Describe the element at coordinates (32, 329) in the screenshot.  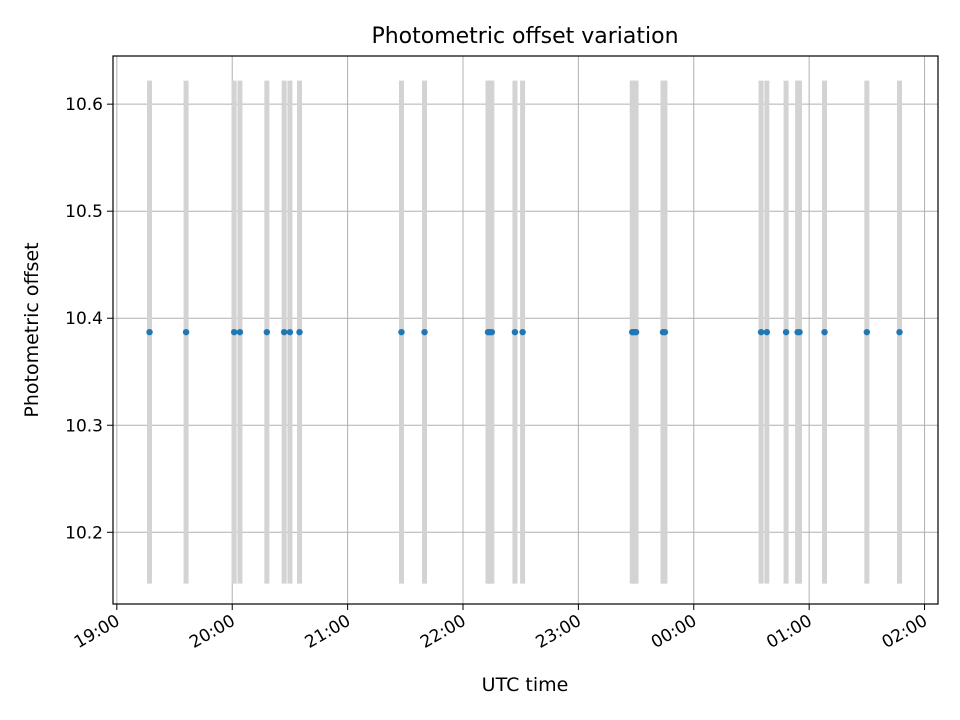
I see `y-axis-label: Photometric offset` at that location.